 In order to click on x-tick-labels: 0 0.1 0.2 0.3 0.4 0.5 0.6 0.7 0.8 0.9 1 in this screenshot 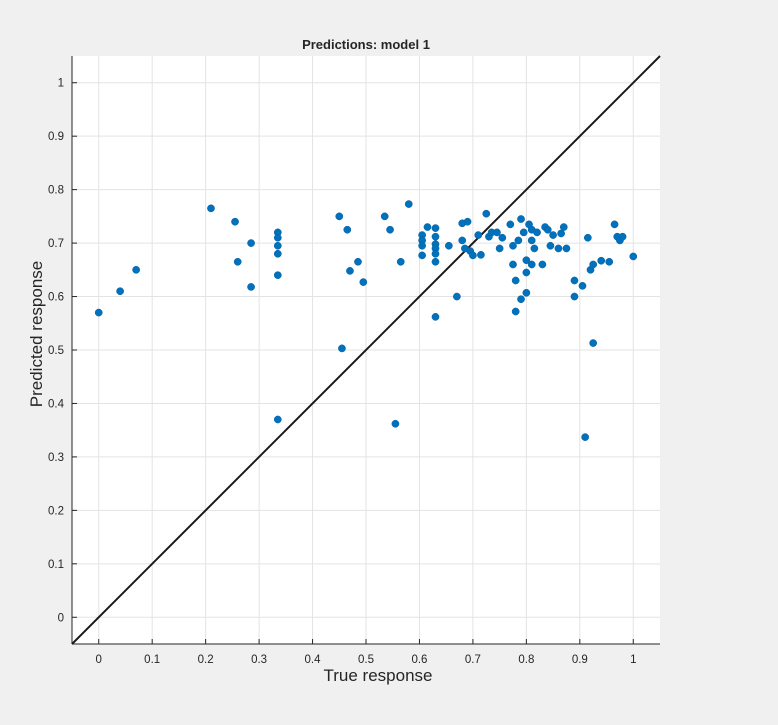, I will do `click(366, 660)`.